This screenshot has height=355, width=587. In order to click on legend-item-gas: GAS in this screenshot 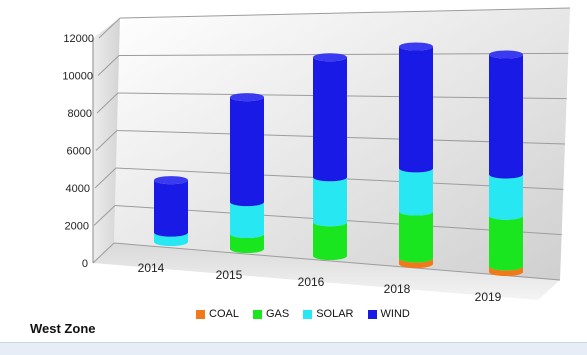, I will do `click(271, 314)`.